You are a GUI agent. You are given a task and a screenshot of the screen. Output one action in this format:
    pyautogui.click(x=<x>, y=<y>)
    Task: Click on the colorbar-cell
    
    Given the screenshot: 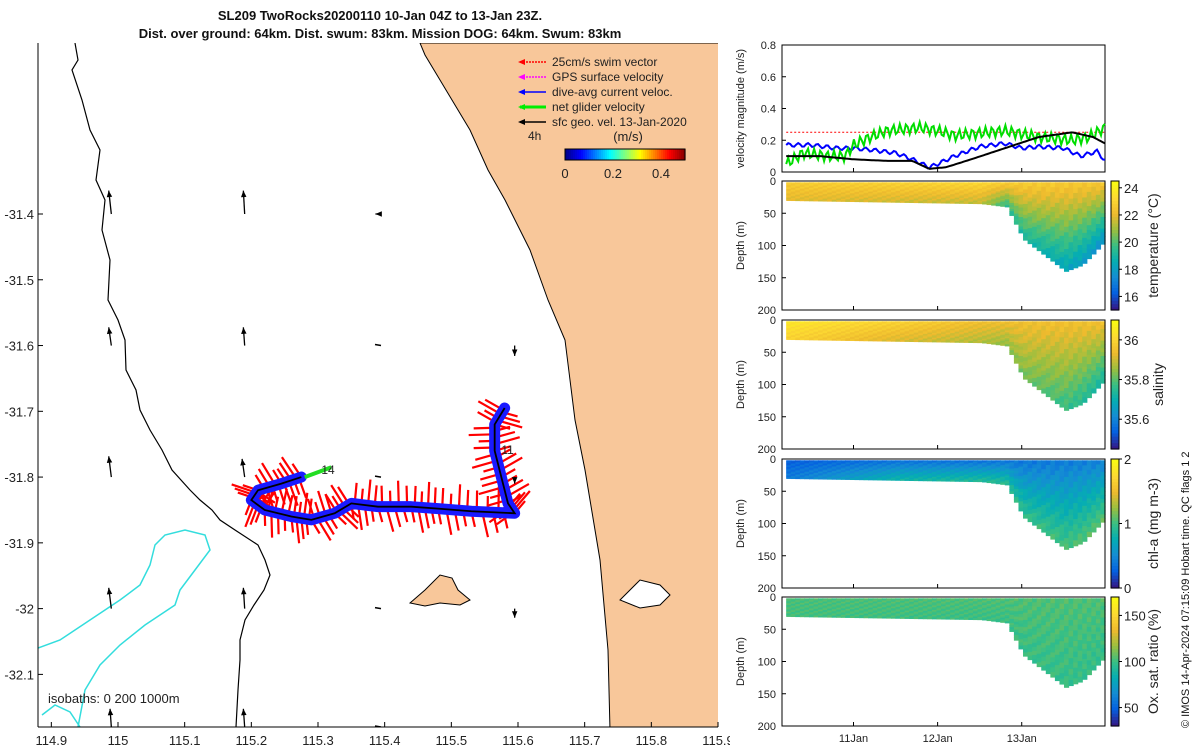 What is the action you would take?
    pyautogui.click(x=1115, y=434)
    